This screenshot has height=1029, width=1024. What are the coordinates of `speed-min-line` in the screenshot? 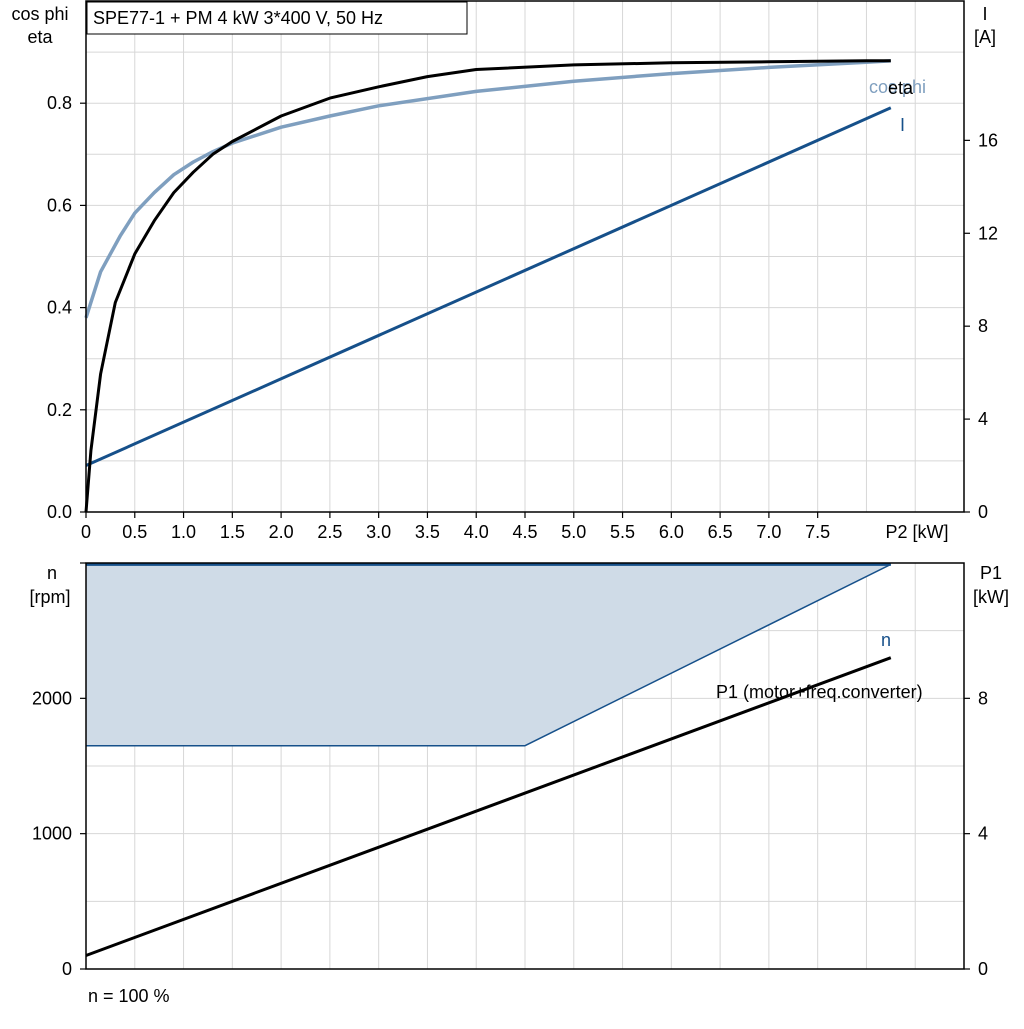 It's located at (489, 655).